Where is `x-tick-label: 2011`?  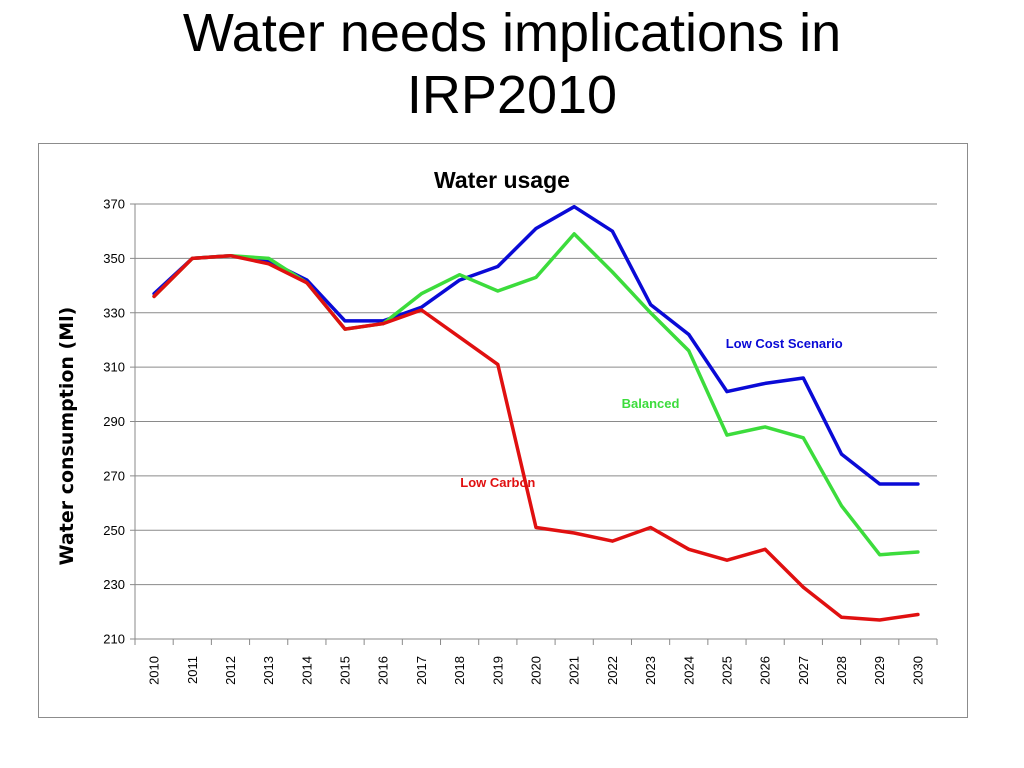
x-tick-label: 2011 is located at coordinates (192, 670).